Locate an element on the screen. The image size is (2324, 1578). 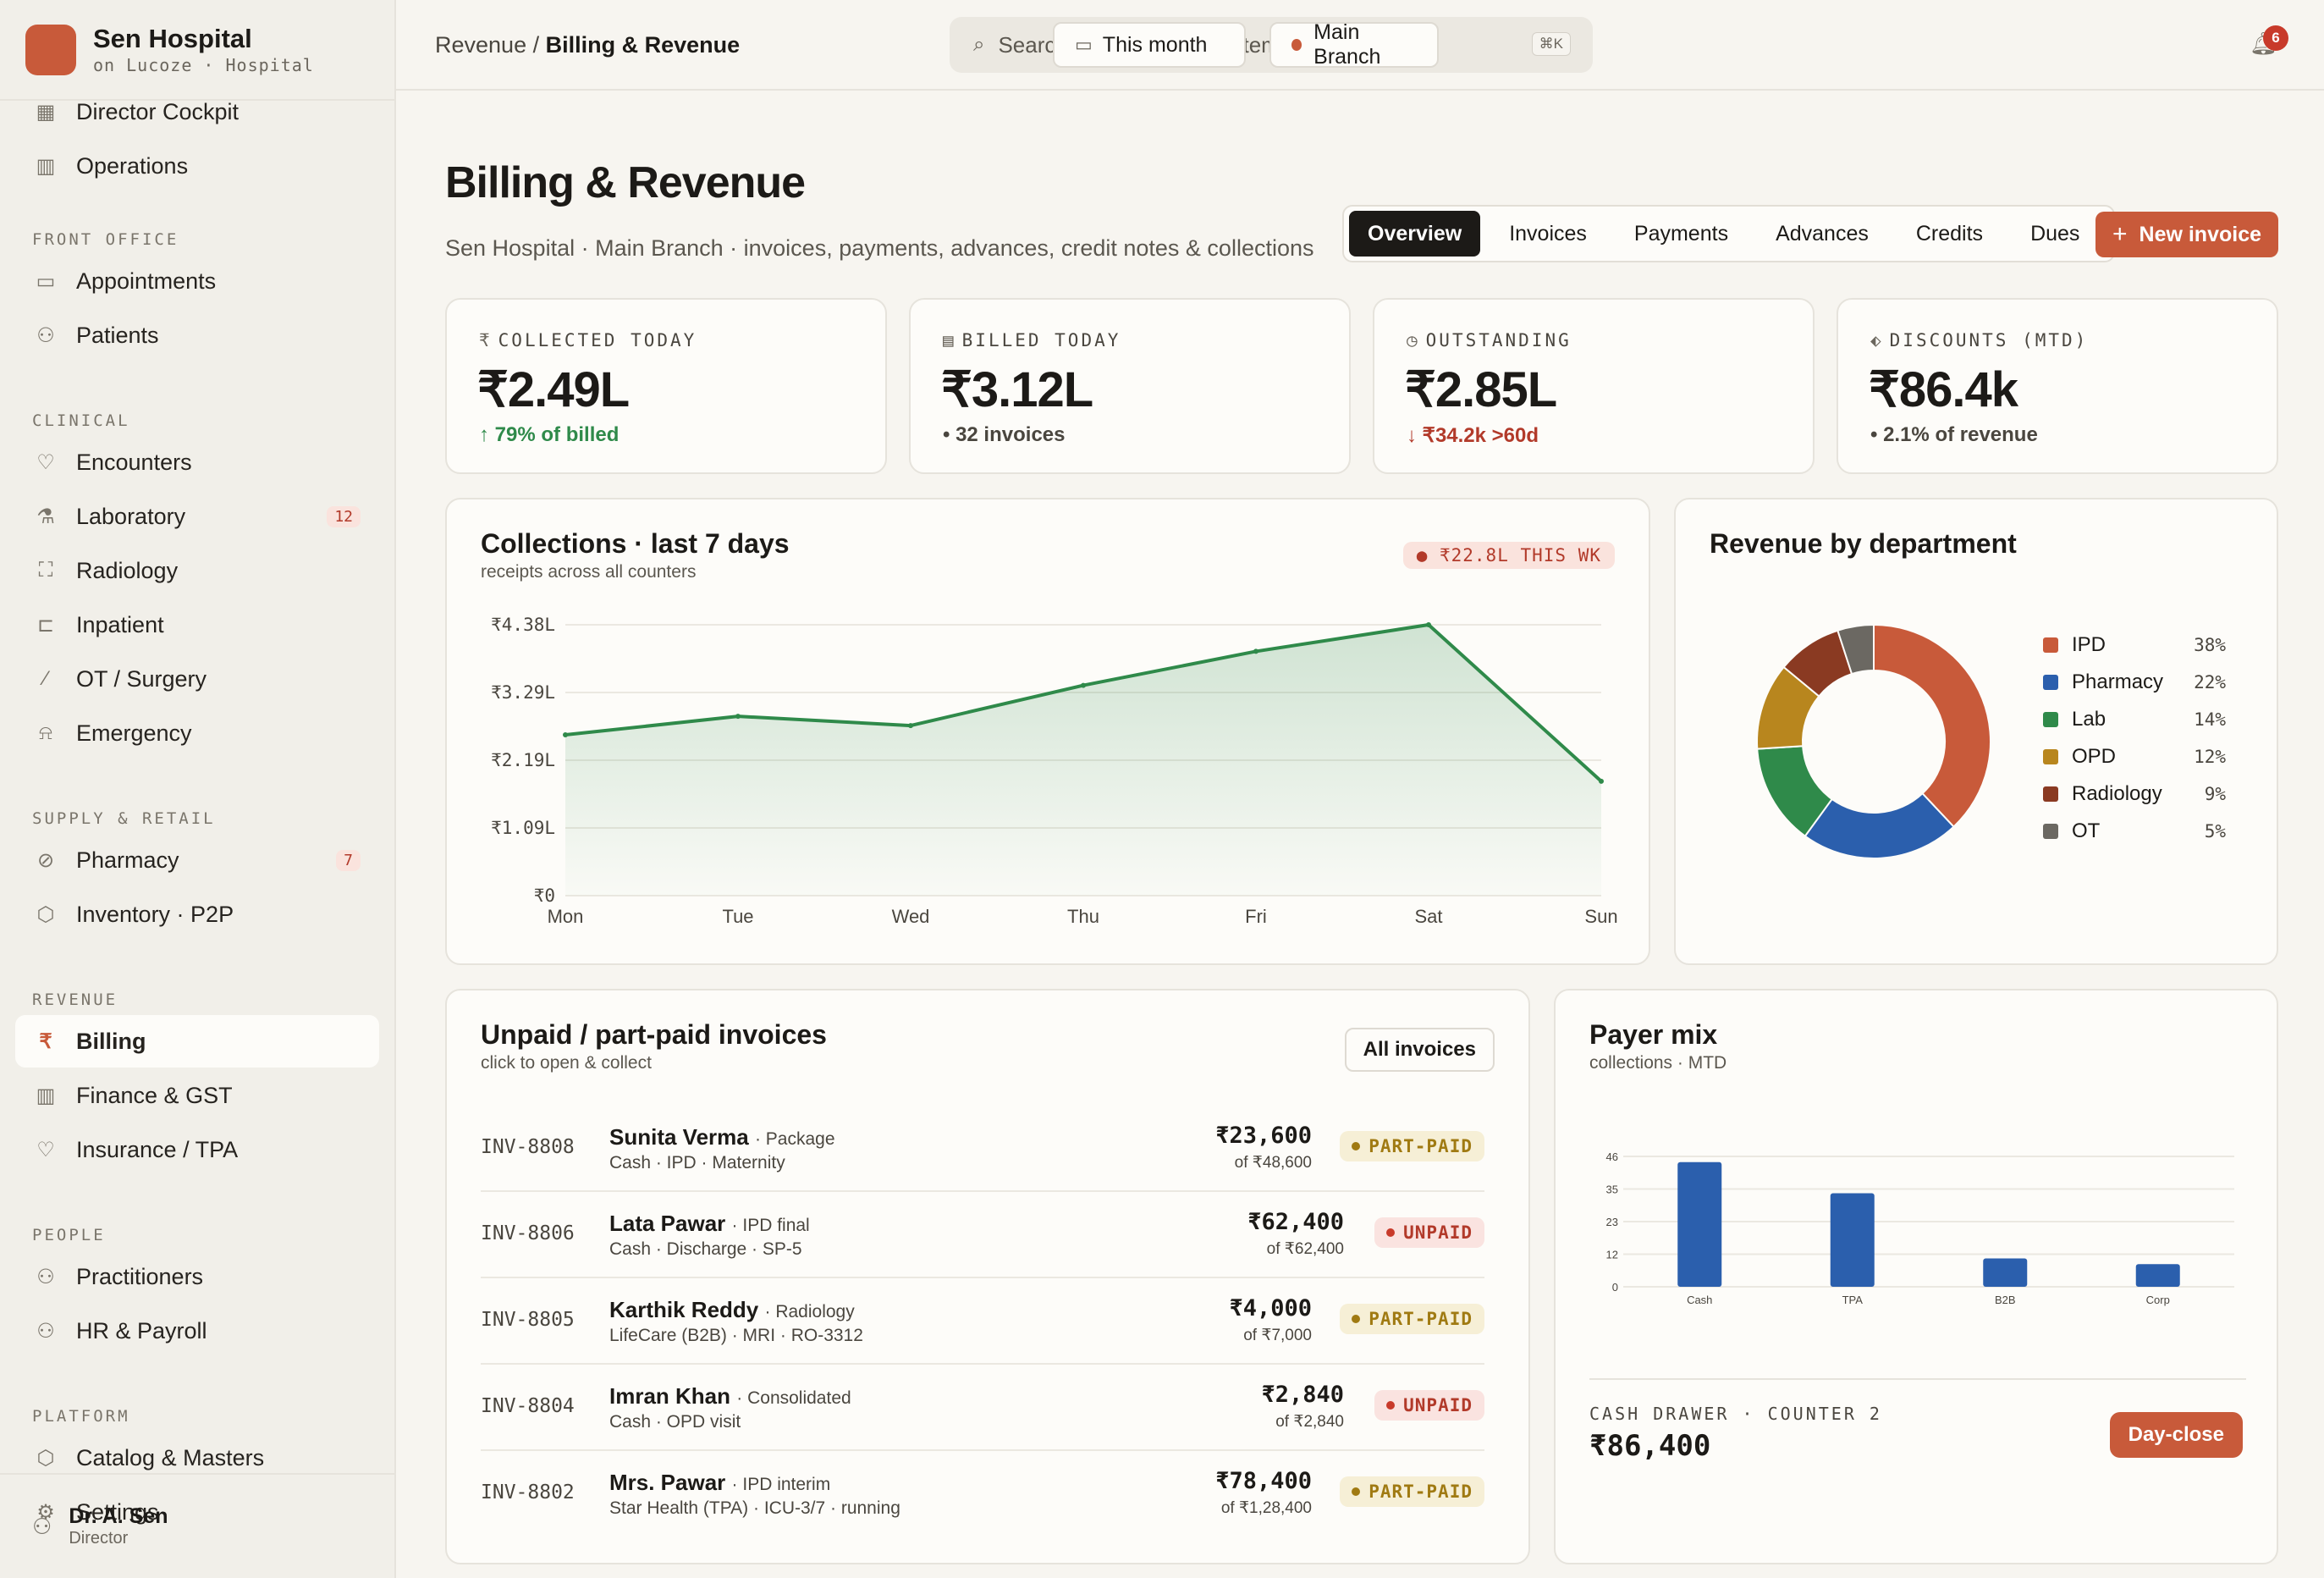
kpi-label: ₹ COLLECTED TODAY is located at coordinates (588, 340).